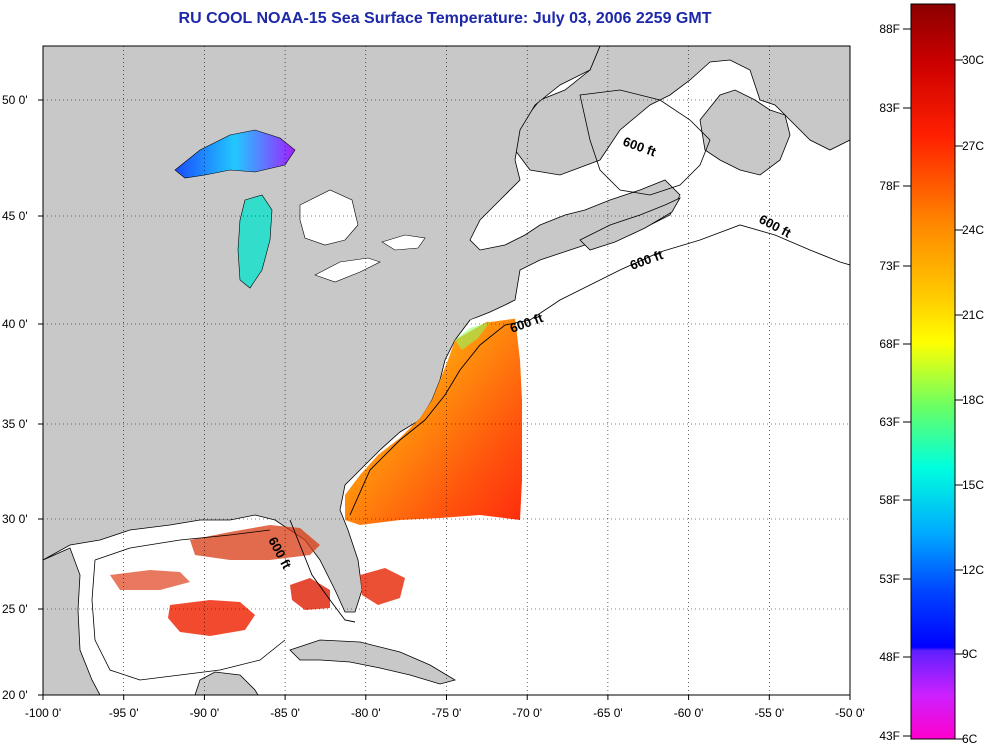  I want to click on colorbar-f-label: 83F, so click(889, 108).